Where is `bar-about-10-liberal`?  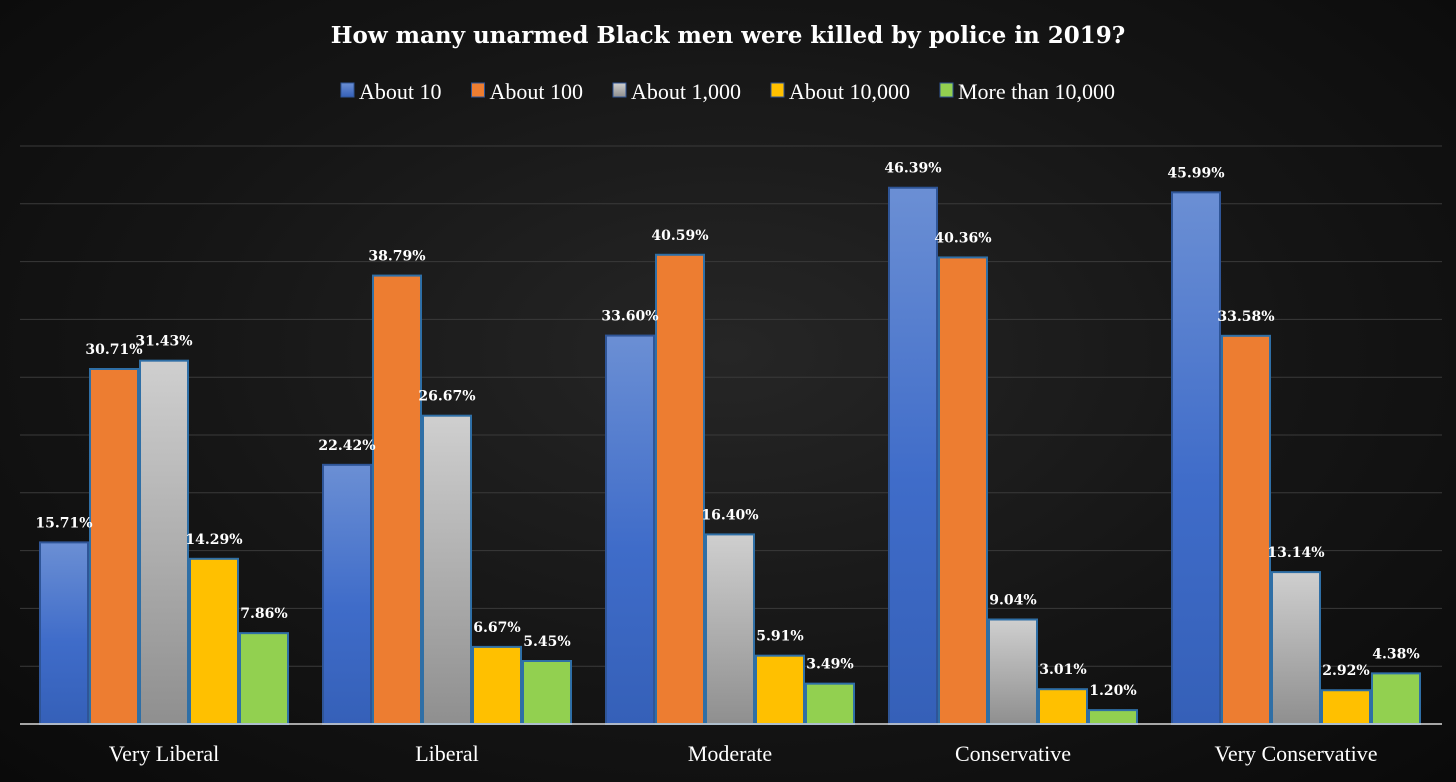 bar-about-10-liberal is located at coordinates (347, 594).